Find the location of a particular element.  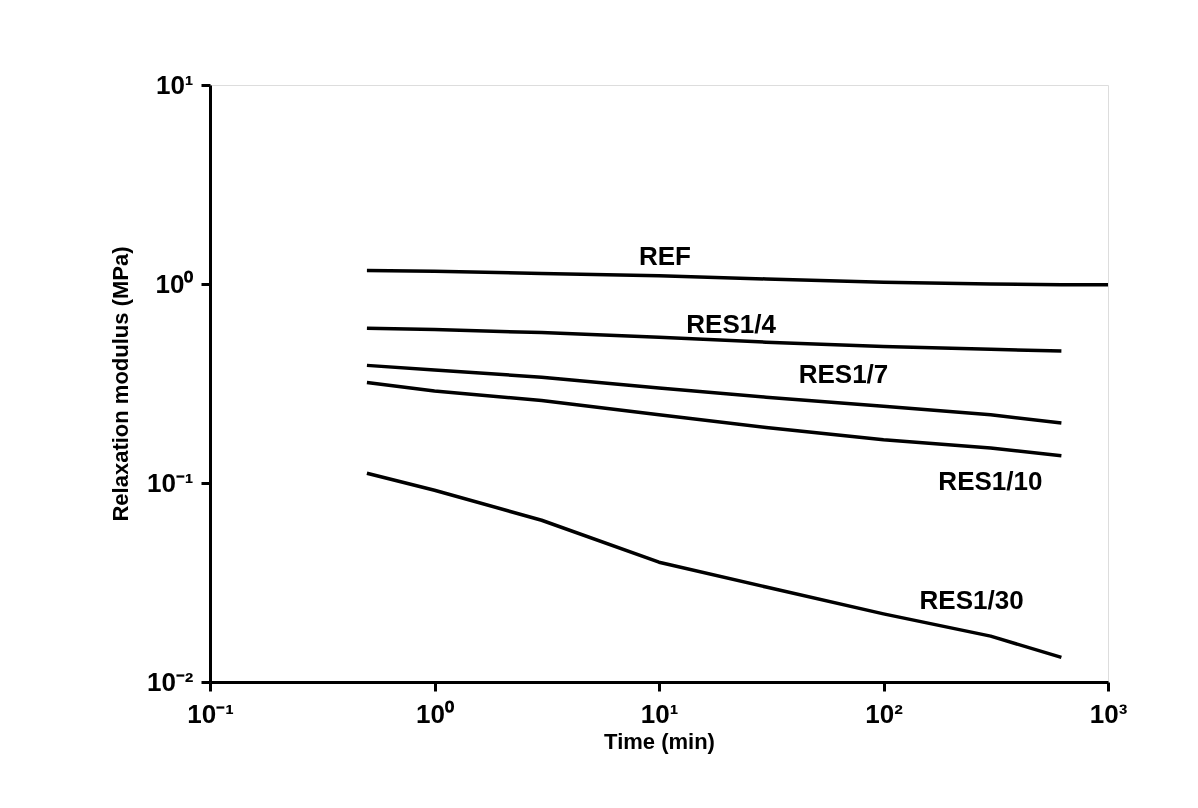

y-tick-label: 10⁻¹ is located at coordinates (170, 482).